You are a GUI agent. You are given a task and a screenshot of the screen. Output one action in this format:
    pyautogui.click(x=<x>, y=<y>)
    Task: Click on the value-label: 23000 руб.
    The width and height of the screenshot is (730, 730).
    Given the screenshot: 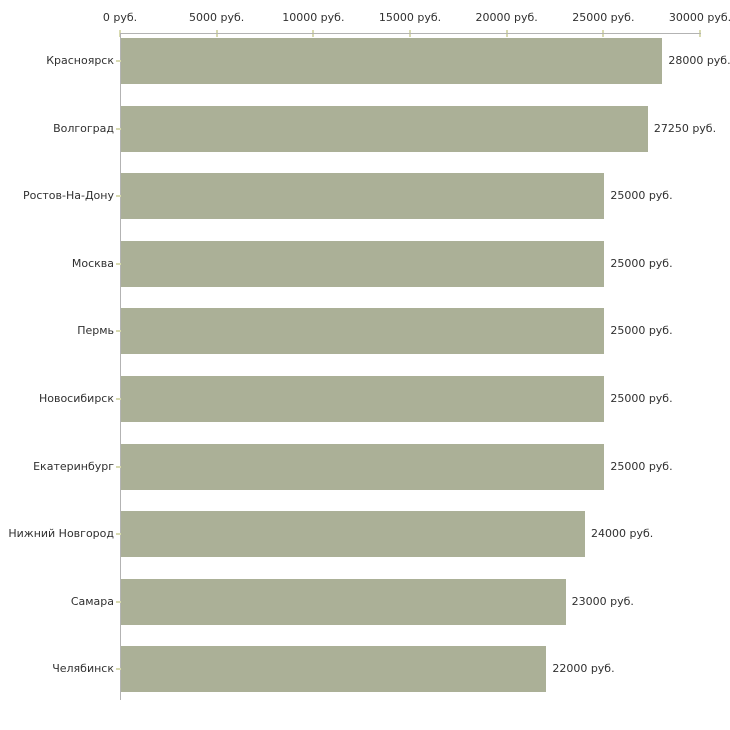 What is the action you would take?
    pyautogui.click(x=602, y=601)
    